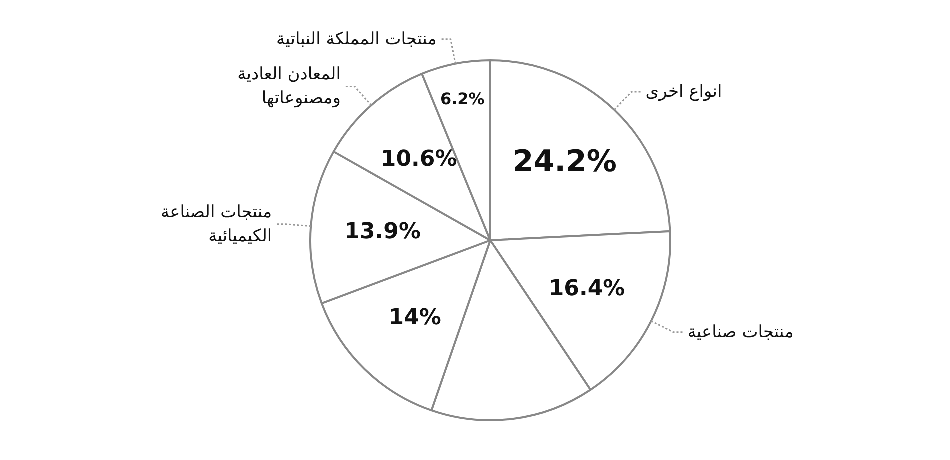  Describe the element at coordinates (462, 99) in the screenshot. I see `data-label: 6.2%` at that location.